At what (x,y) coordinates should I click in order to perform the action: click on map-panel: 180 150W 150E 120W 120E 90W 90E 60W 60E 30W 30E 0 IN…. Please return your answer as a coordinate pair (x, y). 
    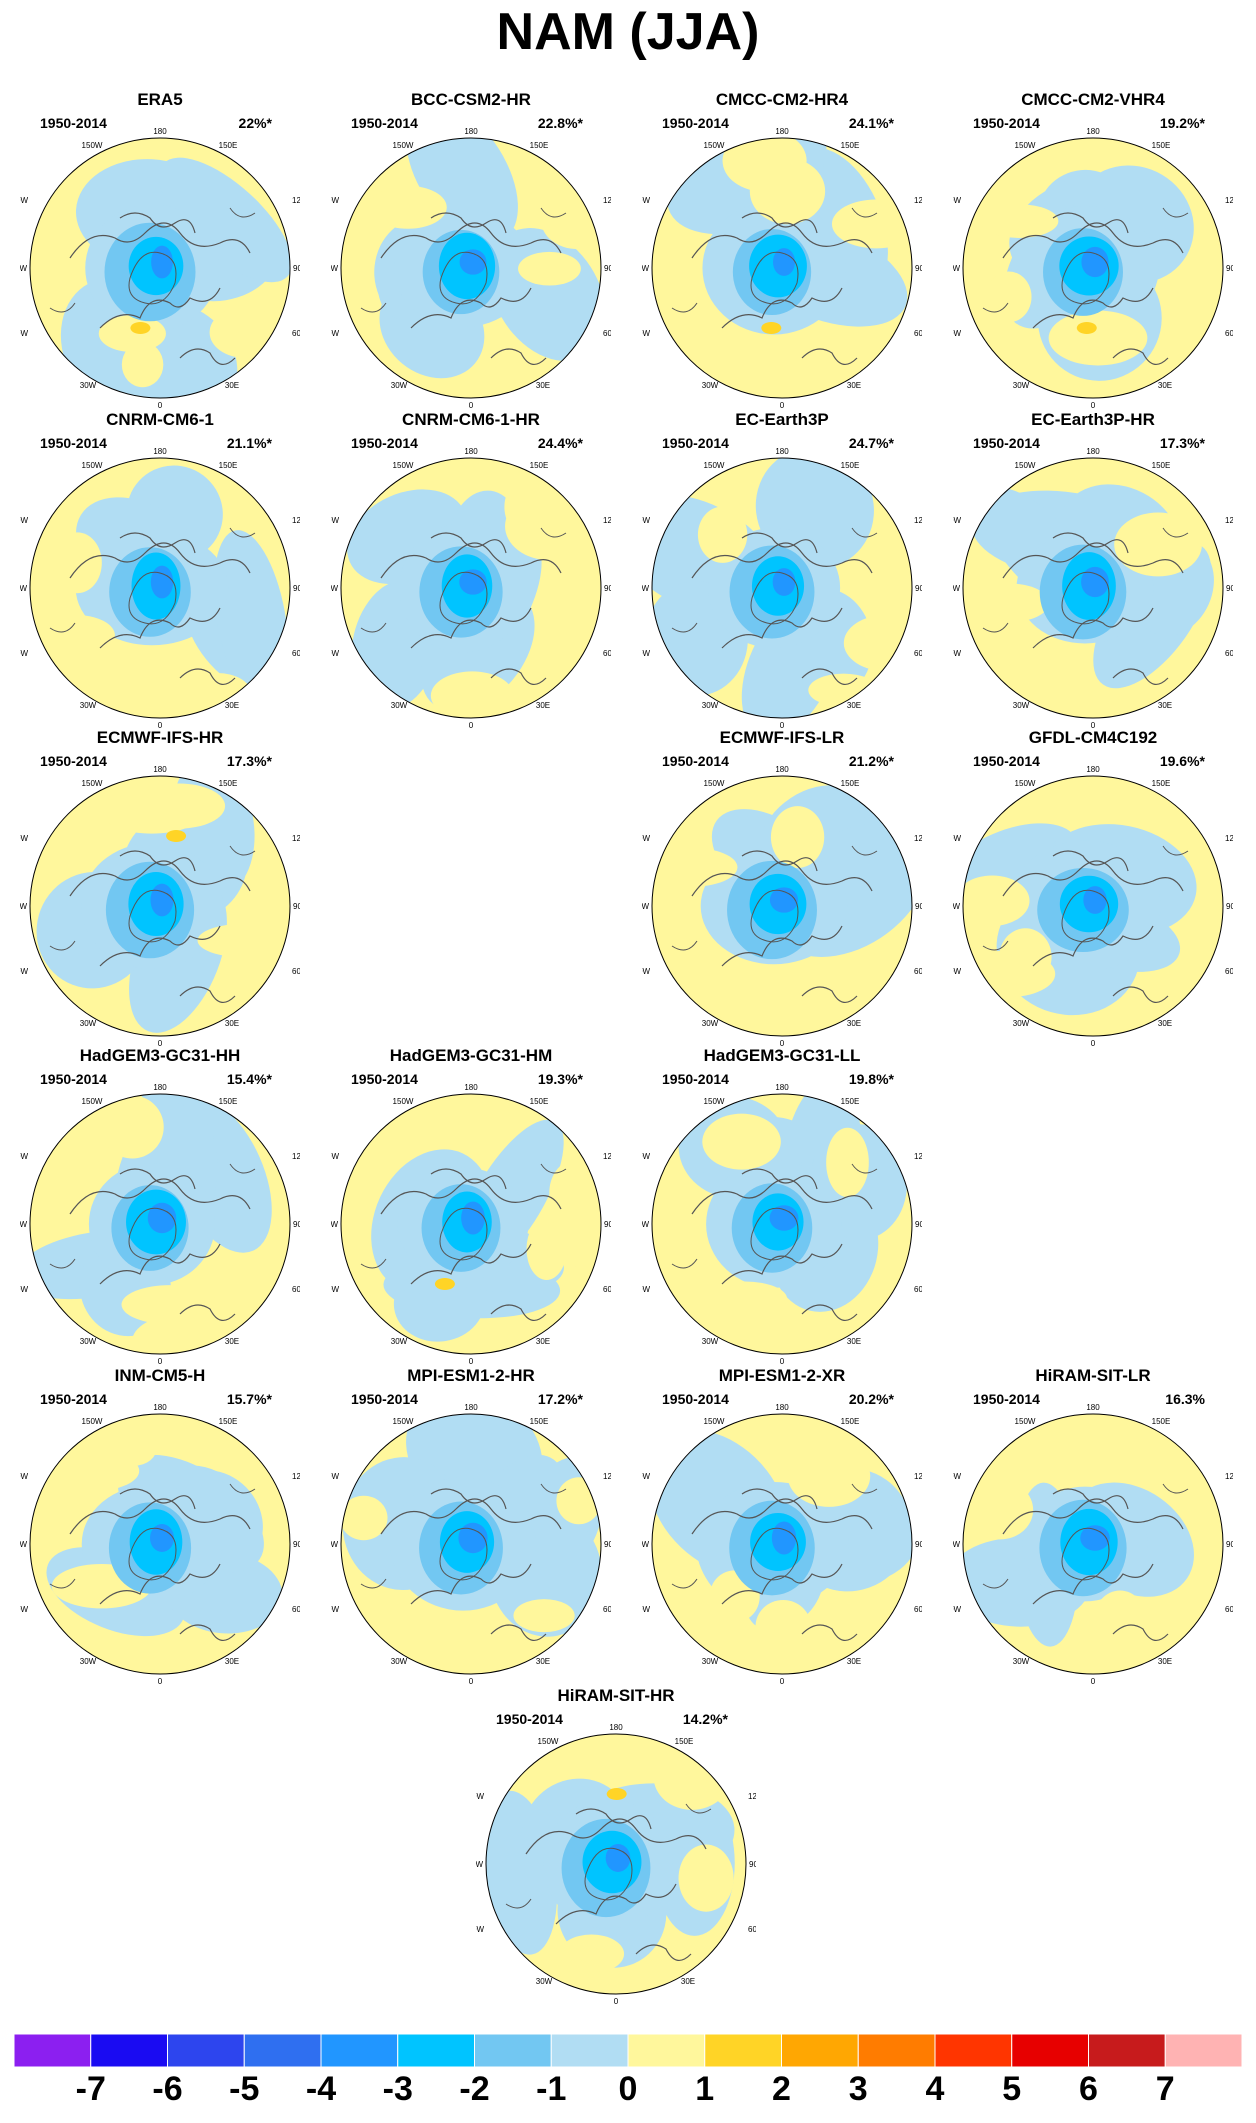
    Looking at the image, I should click on (160, 1526).